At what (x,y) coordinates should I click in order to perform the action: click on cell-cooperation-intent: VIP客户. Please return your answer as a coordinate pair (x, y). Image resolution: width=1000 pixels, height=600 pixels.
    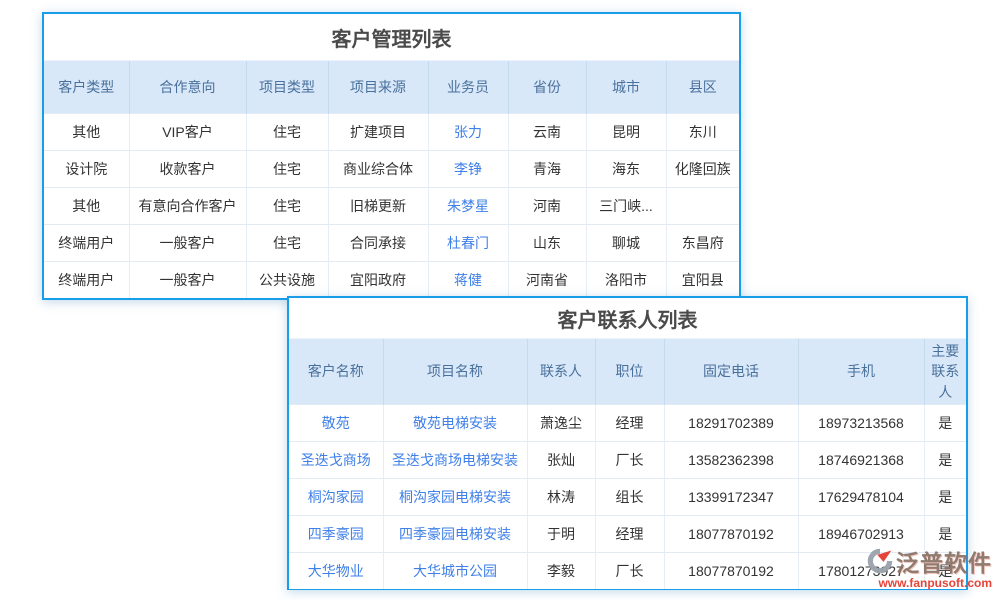
    Looking at the image, I should click on (187, 131).